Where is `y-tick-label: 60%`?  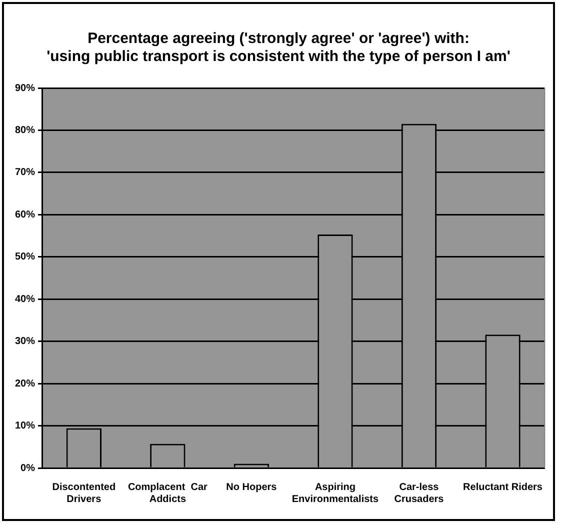 y-tick-label: 60% is located at coordinates (25, 214).